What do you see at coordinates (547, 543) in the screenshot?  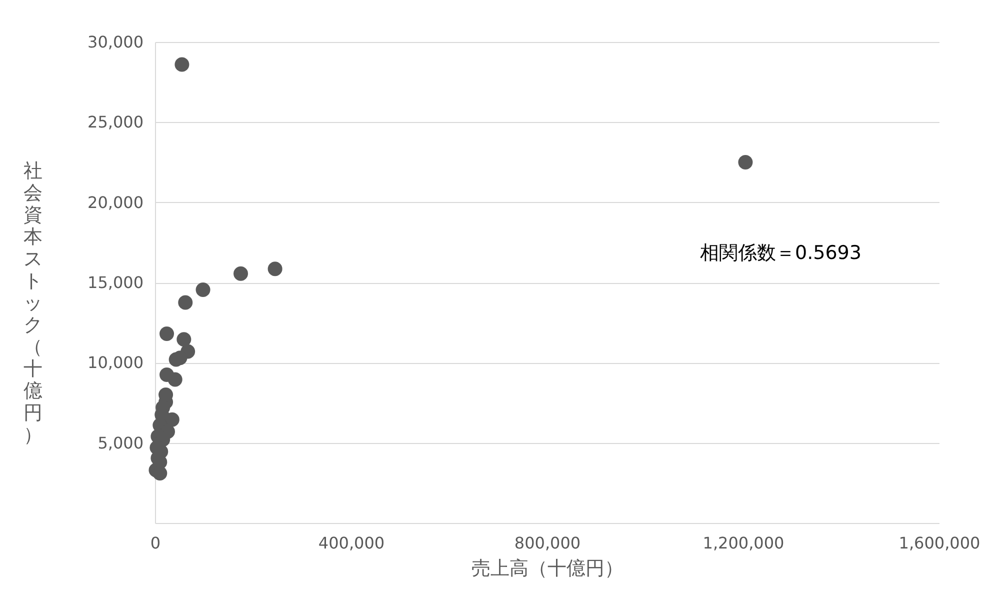 I see `x-tick-label: 800,000` at bounding box center [547, 543].